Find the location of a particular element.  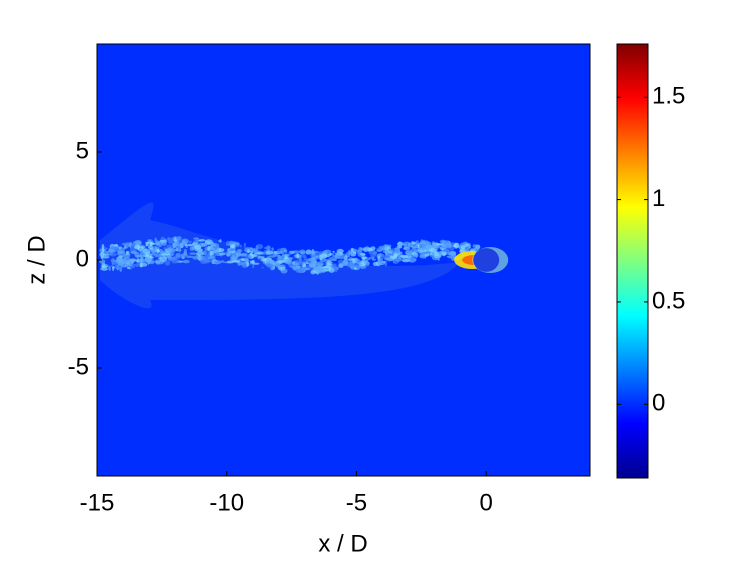

x-tick-label: -15 is located at coordinates (97, 502).